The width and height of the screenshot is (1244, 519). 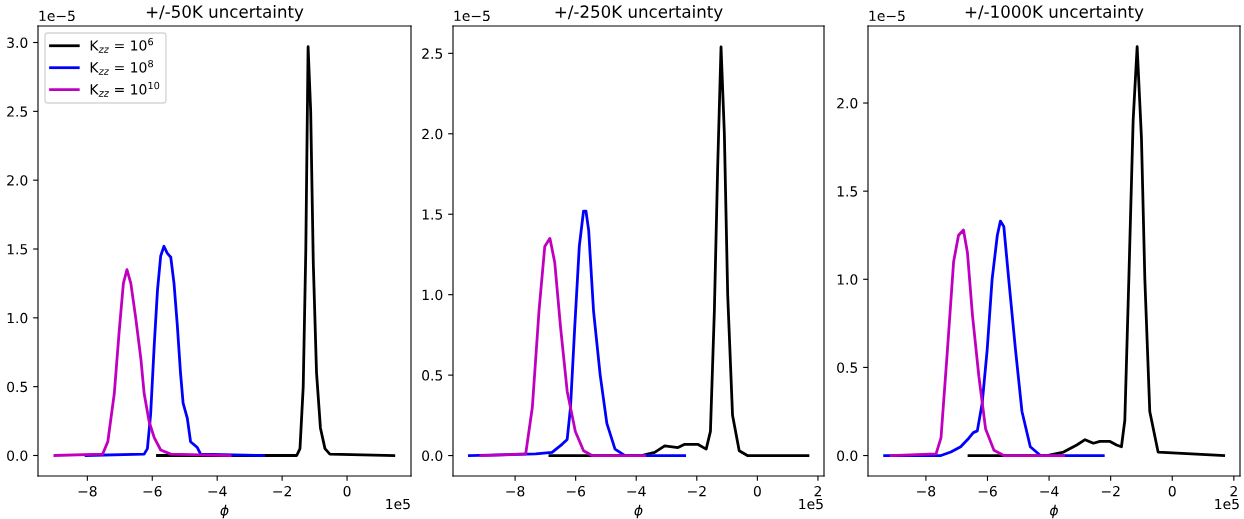 I want to click on legend-label: K$_{zz}$ = 10$^{8}$, so click(x=122, y=67).